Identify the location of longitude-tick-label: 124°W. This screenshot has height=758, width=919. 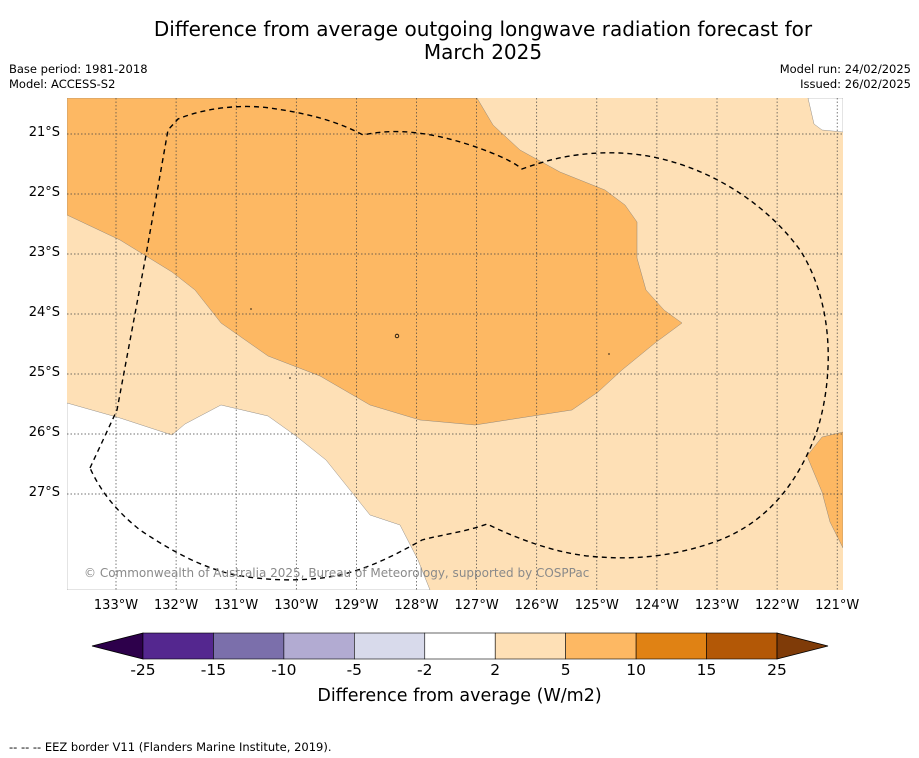
(656, 605).